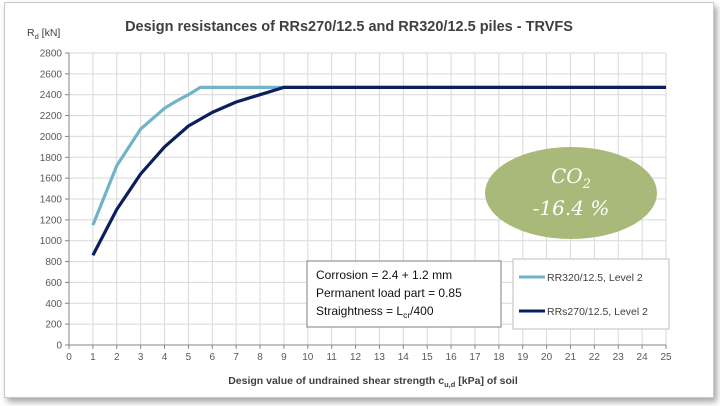 The width and height of the screenshot is (720, 406). What do you see at coordinates (165, 357) in the screenshot?
I see `x-tick-label: 4` at bounding box center [165, 357].